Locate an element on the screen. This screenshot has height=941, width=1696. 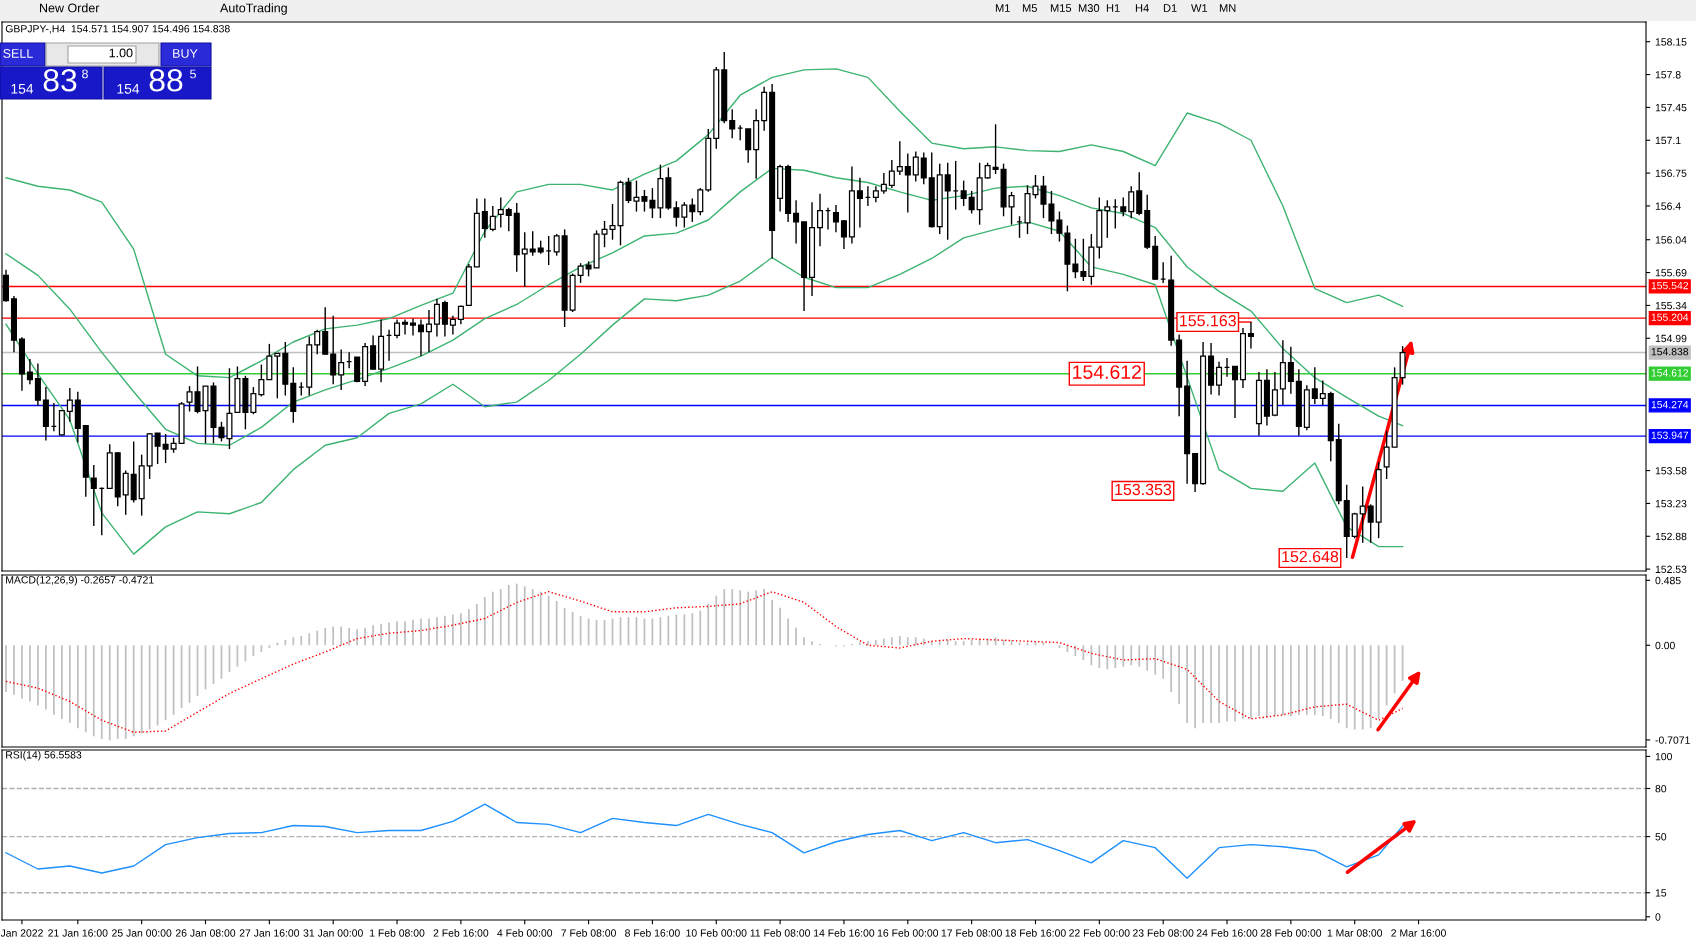
text: H4 is located at coordinates (1142, 8).